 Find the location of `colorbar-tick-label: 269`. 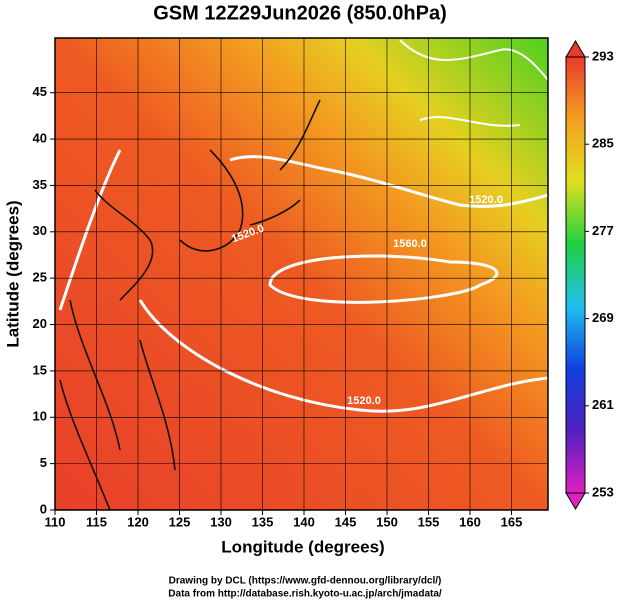

colorbar-tick-label: 269 is located at coordinates (603, 317).